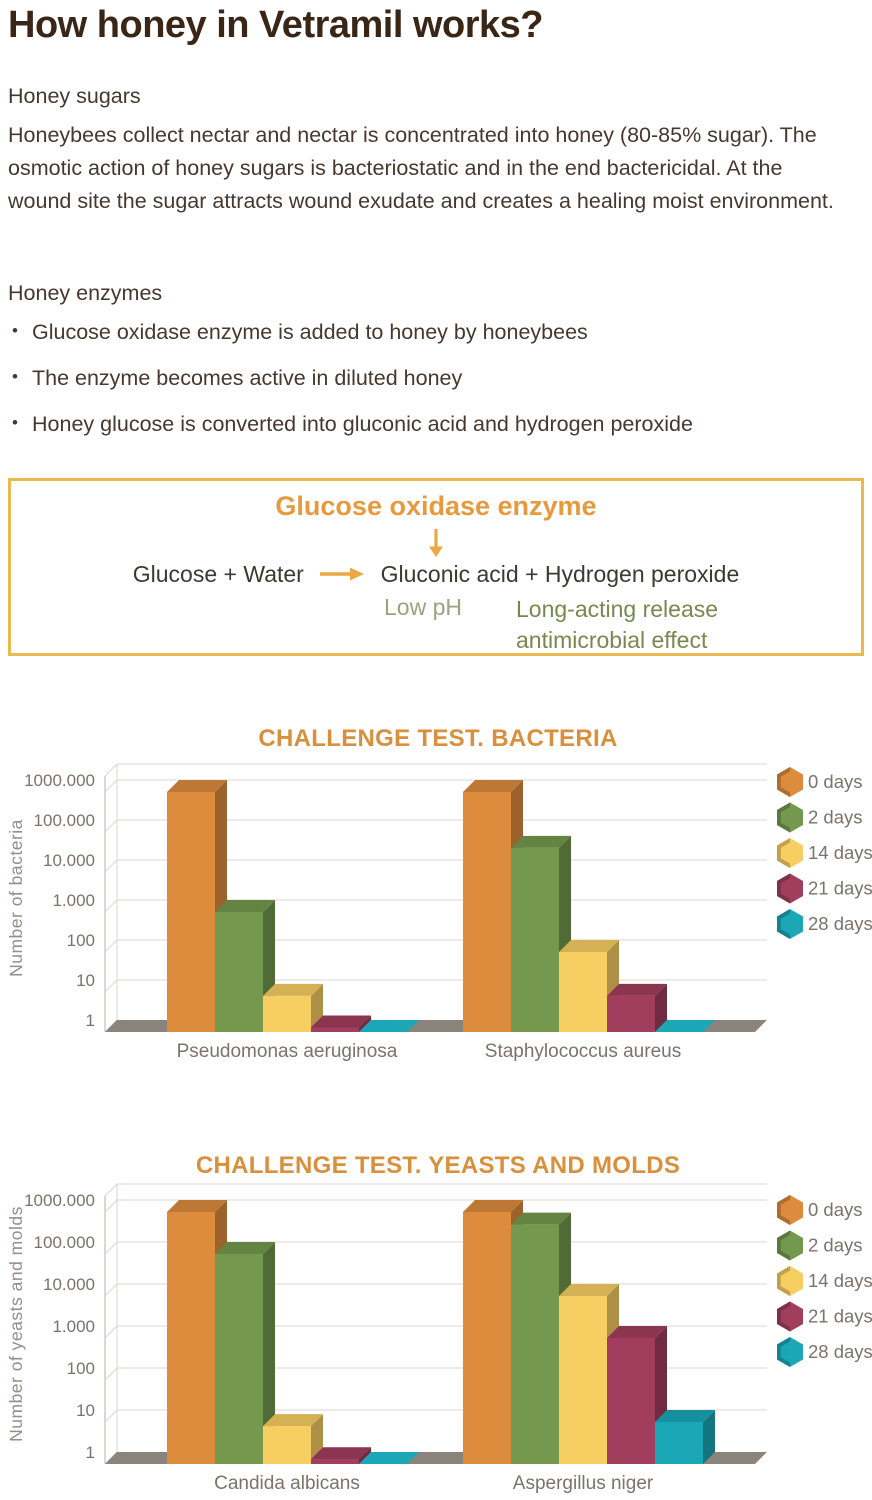 This screenshot has height=1500, width=872. What do you see at coordinates (85, 293) in the screenshot?
I see `honey-enzymes-heading: Honey enzymes` at bounding box center [85, 293].